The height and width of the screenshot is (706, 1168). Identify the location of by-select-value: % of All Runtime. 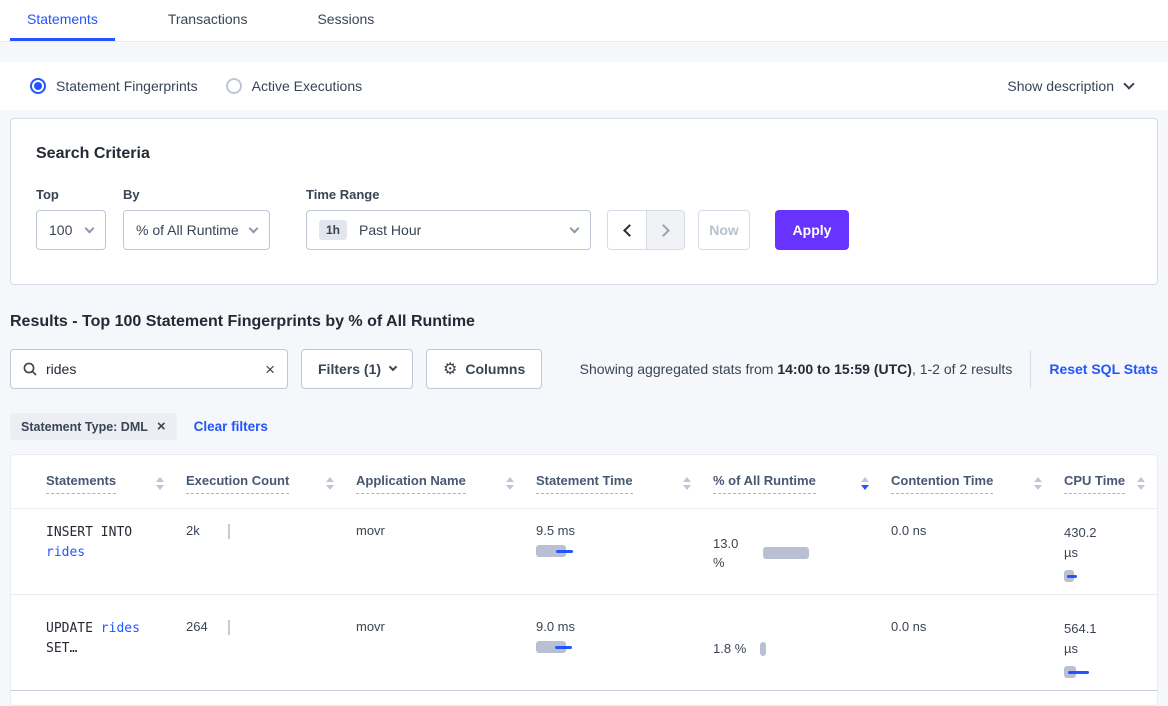
(187, 230).